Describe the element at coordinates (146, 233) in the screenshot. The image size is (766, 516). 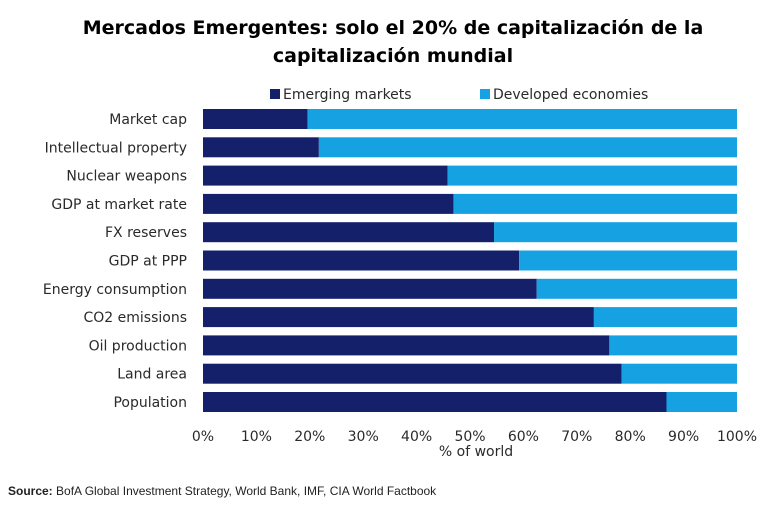
I see `category-label: FX reserves` at that location.